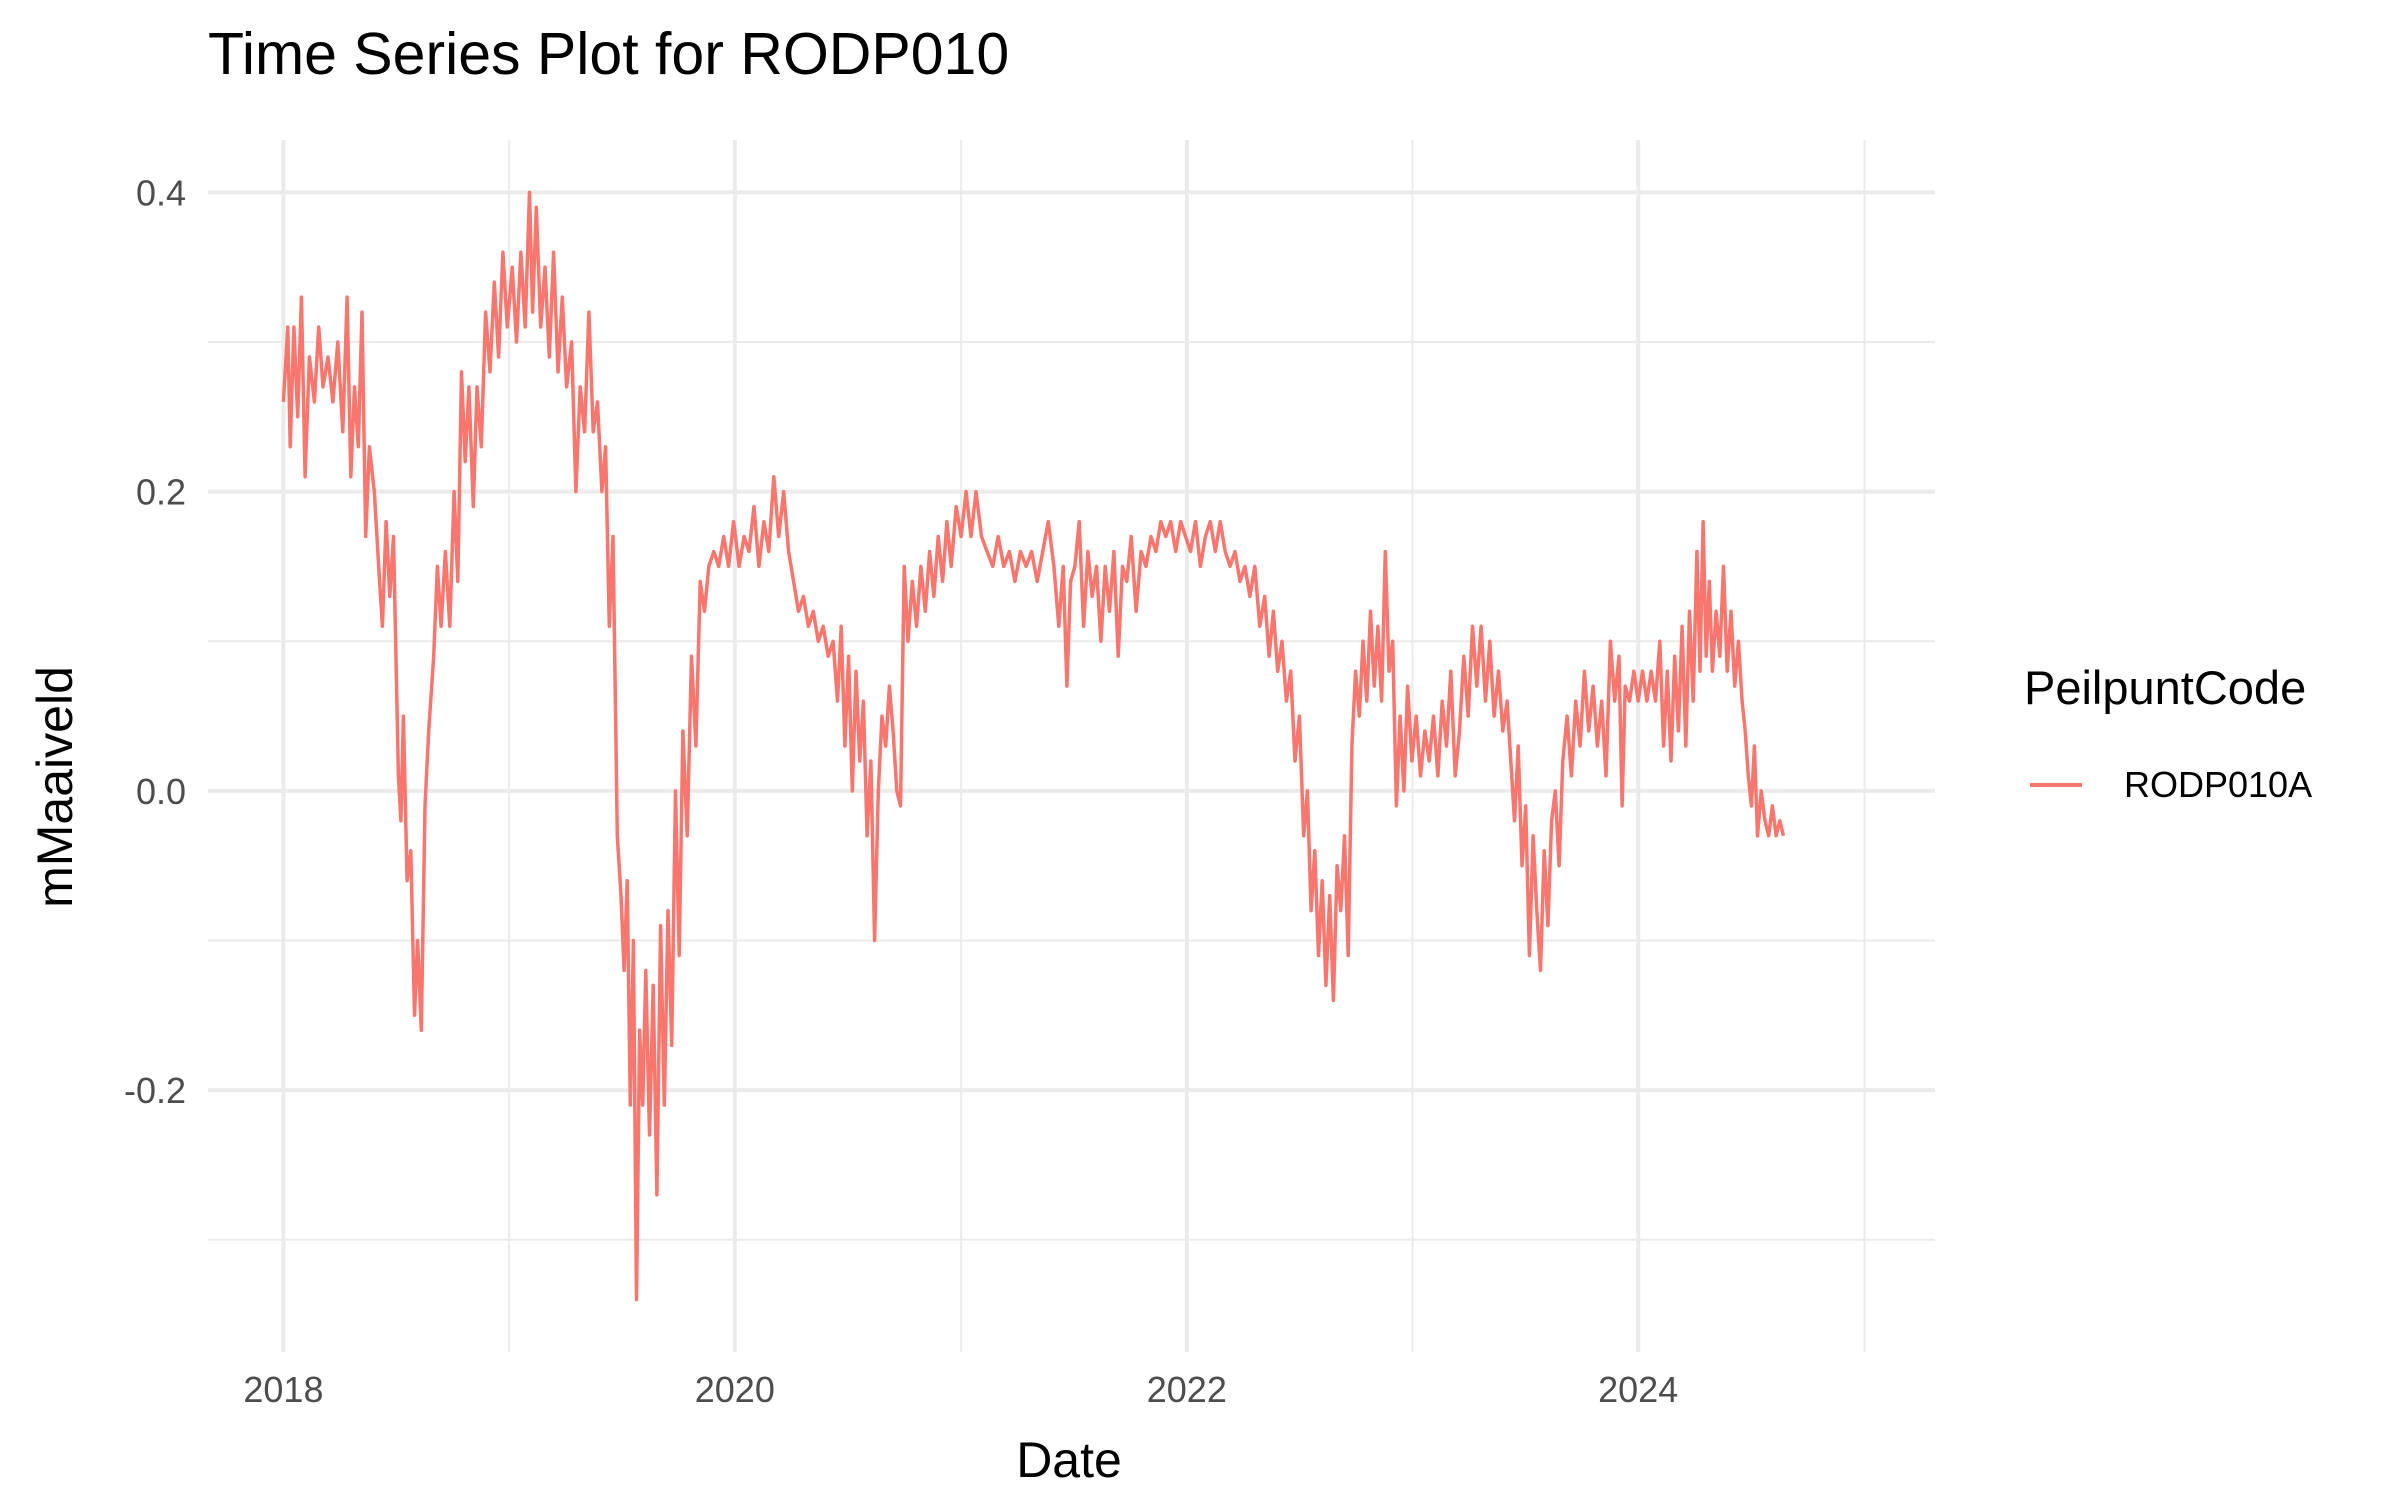  I want to click on x-axis-title: Date, so click(1069, 1460).